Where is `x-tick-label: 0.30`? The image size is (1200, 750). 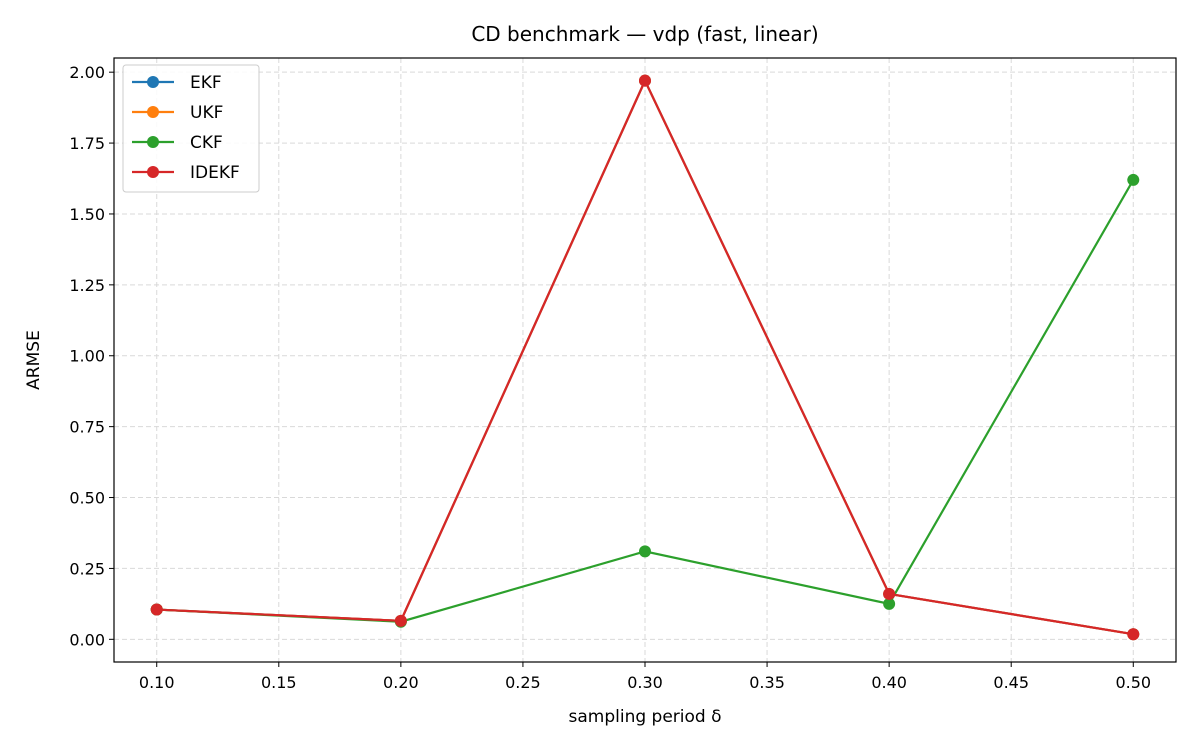 x-tick-label: 0.30 is located at coordinates (645, 682).